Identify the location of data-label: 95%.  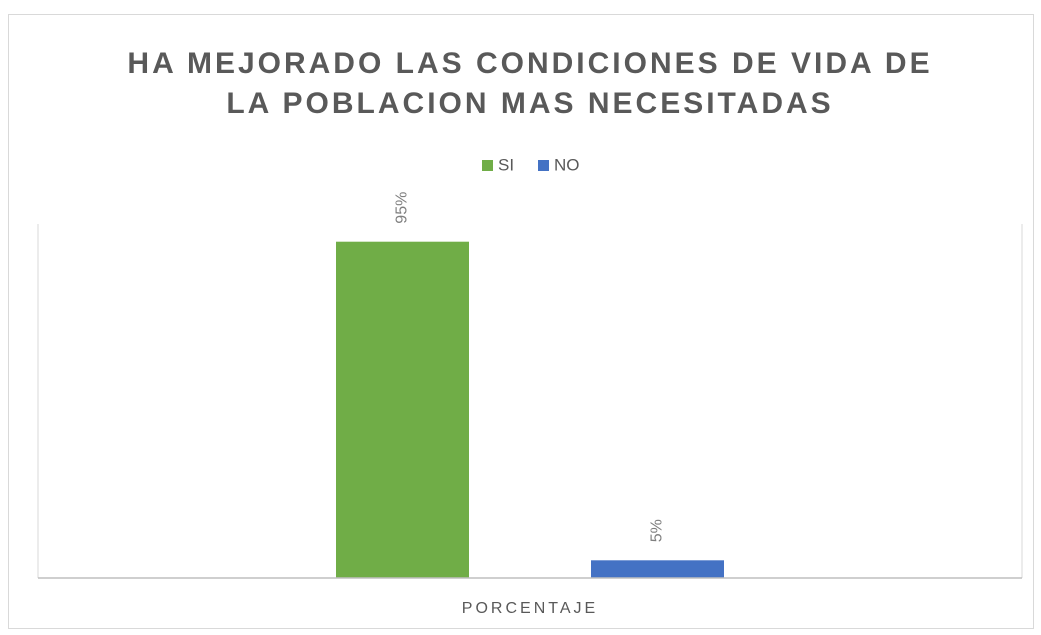
(402, 208).